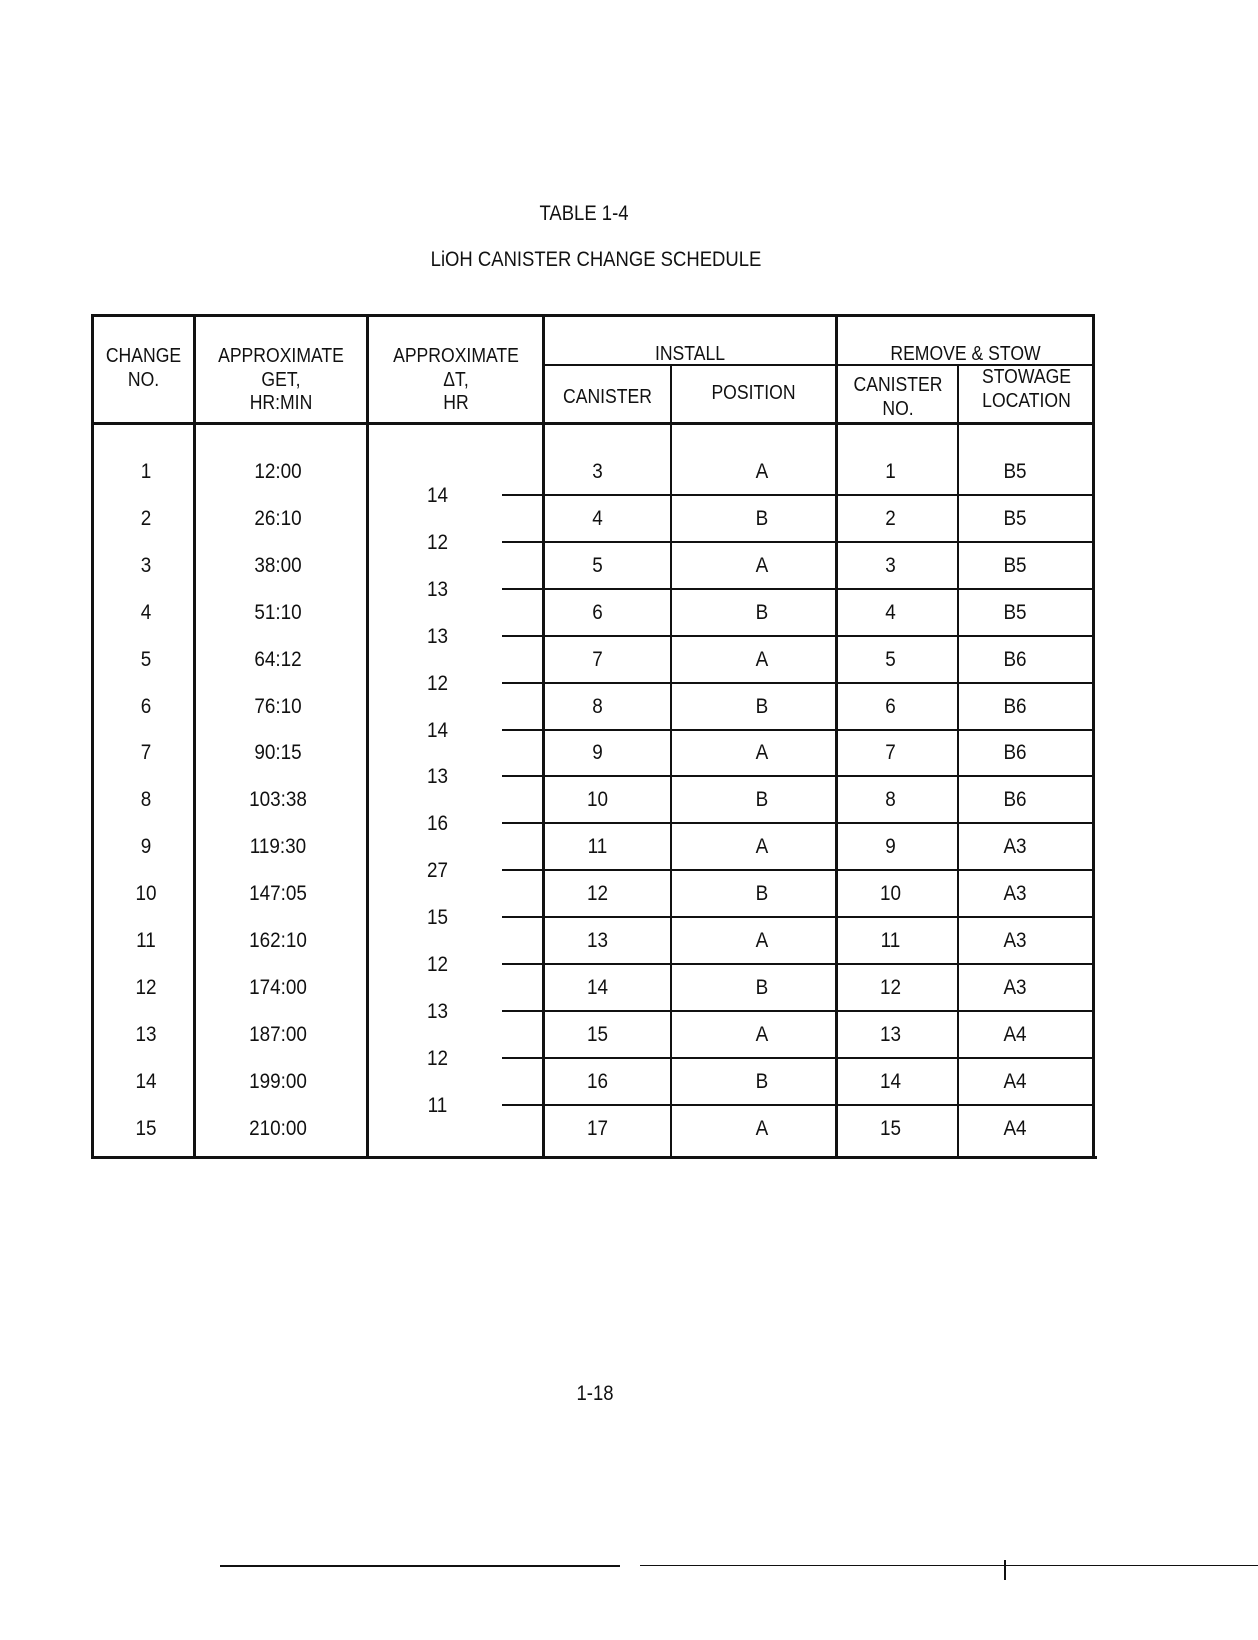  I want to click on cell-change-no: 9, so click(146, 847).